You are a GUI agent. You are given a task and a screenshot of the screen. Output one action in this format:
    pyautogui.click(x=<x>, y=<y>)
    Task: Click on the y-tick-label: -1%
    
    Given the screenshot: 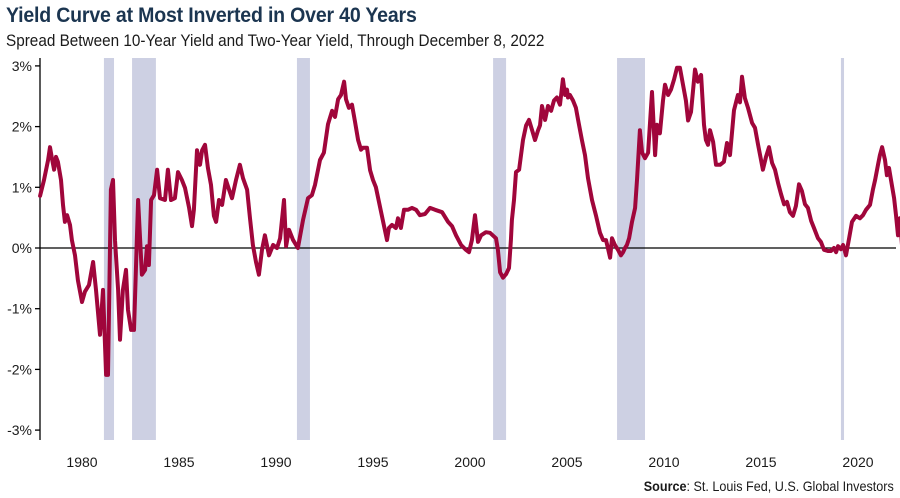 What is the action you would take?
    pyautogui.click(x=19, y=309)
    